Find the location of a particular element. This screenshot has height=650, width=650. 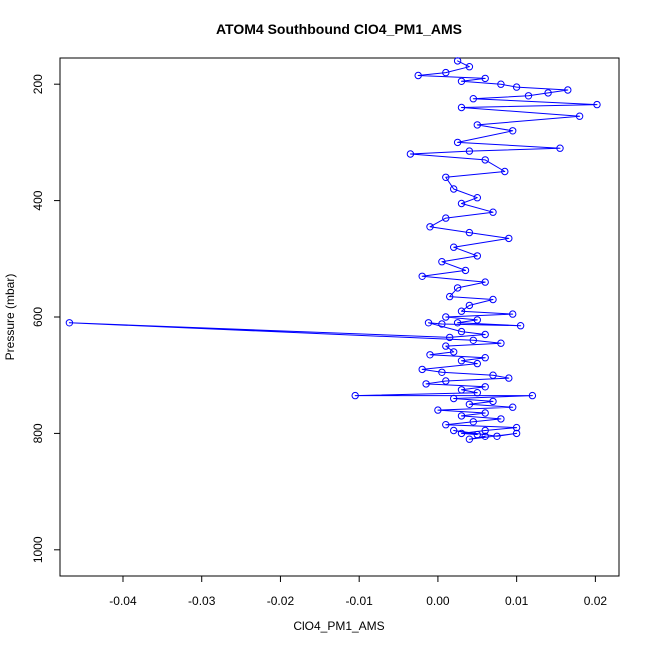

x-axis: -0.04 -0.03 -0.02 -0.01 0.00 0.01 0.02 is located at coordinates (358, 591).